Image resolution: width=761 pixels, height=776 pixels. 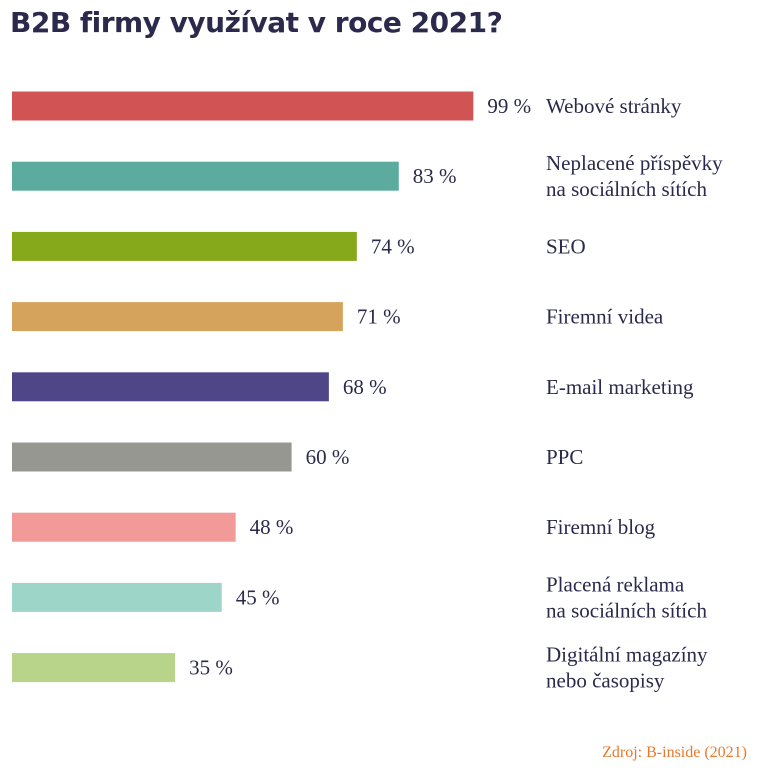 I want to click on value-label-9: 35 %, so click(x=211, y=668).